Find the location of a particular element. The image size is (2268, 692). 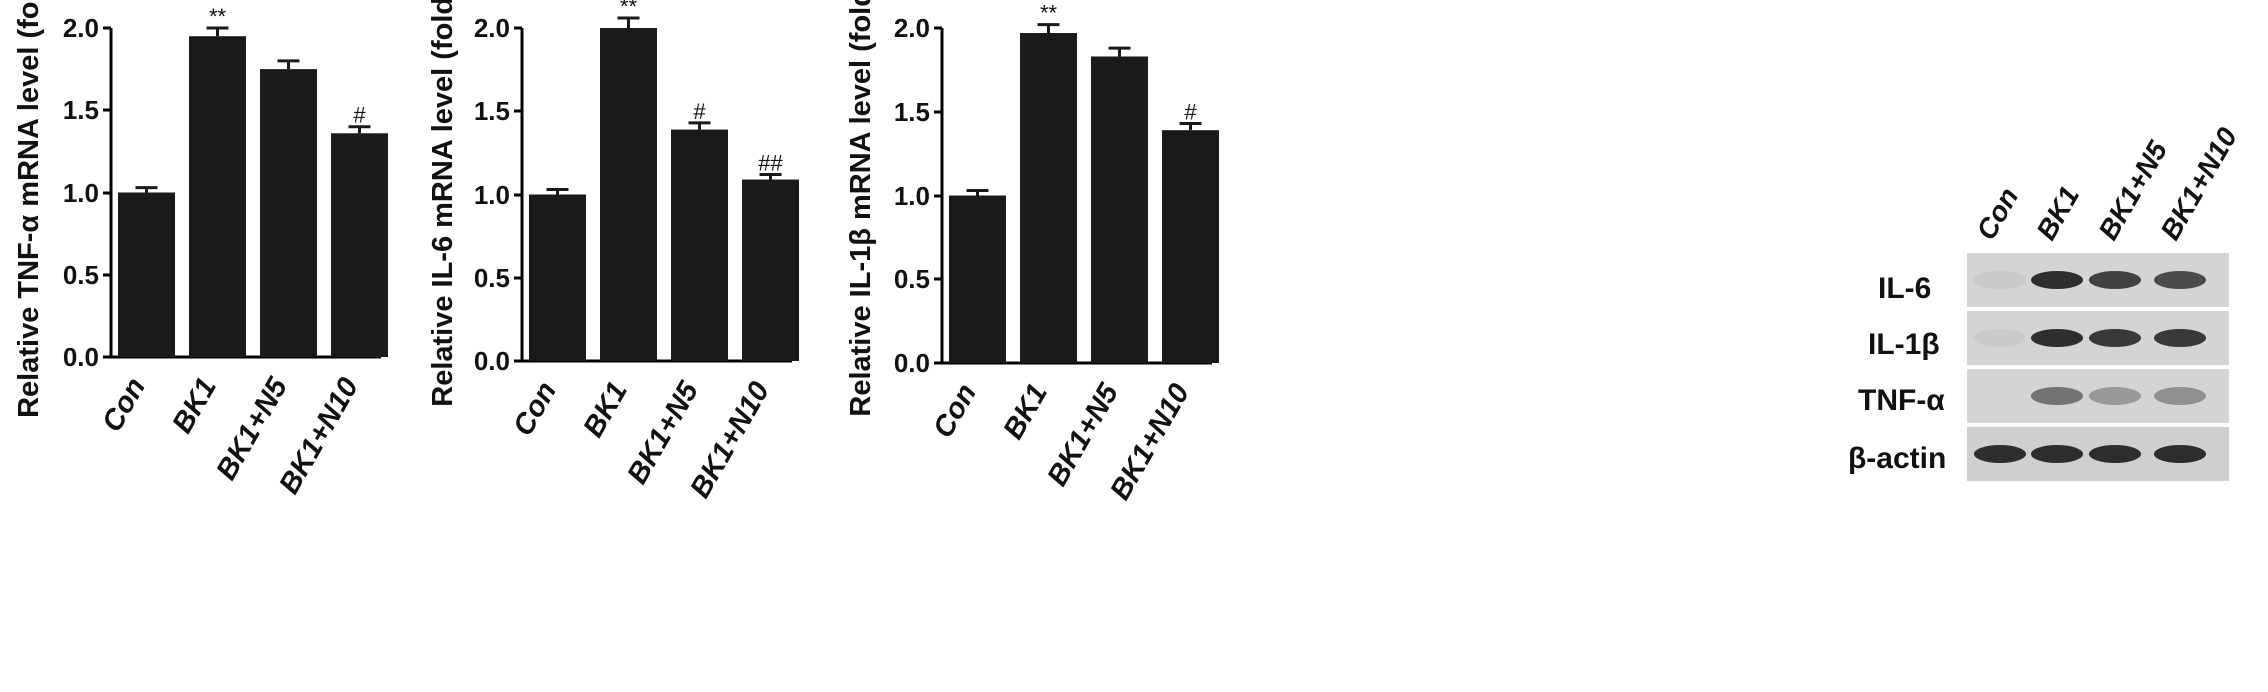

lane-label-bk1-n10: BK1+N10 is located at coordinates (2198, 183).